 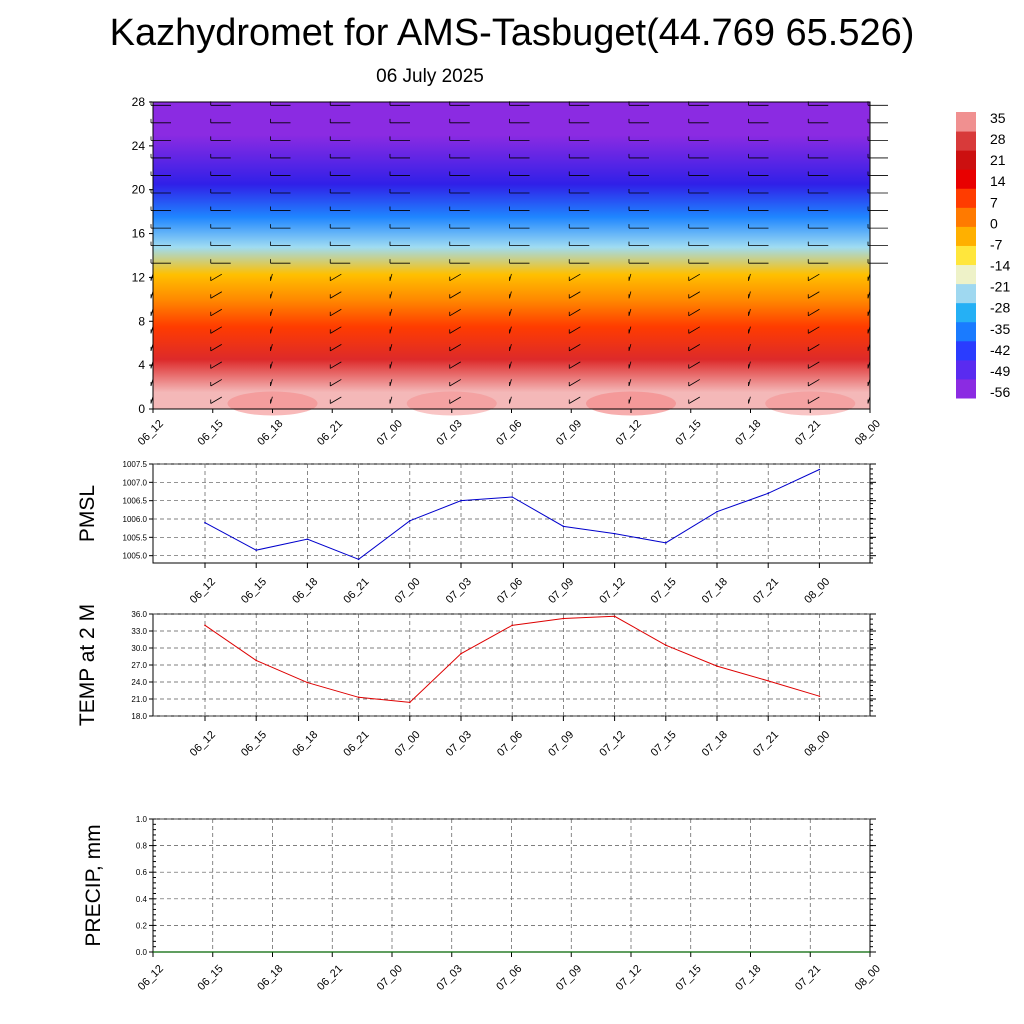 What do you see at coordinates (135, 501) in the screenshot?
I see `y-tick-label: 1006.5` at bounding box center [135, 501].